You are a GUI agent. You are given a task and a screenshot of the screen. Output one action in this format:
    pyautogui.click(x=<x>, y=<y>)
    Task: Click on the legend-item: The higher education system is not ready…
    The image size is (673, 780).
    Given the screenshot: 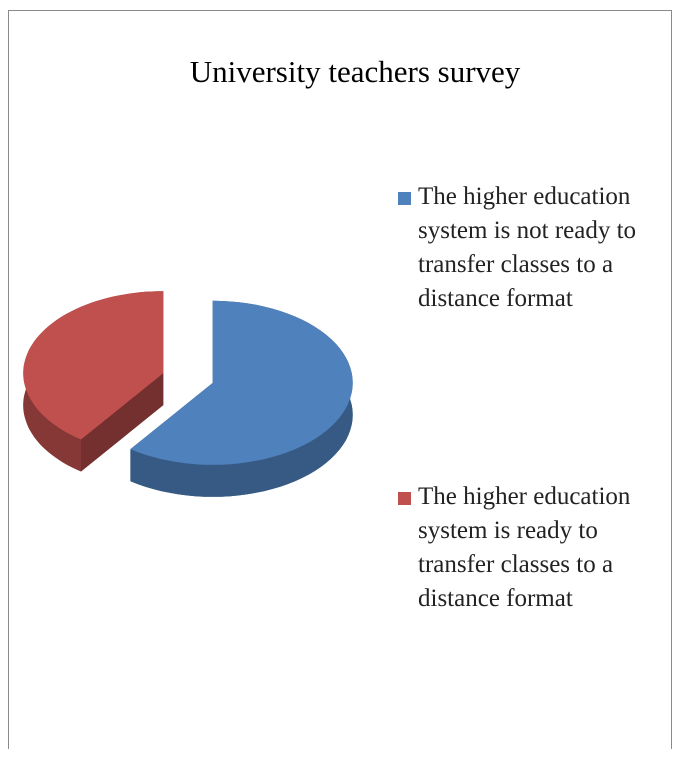 What is the action you would take?
    pyautogui.click(x=523, y=330)
    